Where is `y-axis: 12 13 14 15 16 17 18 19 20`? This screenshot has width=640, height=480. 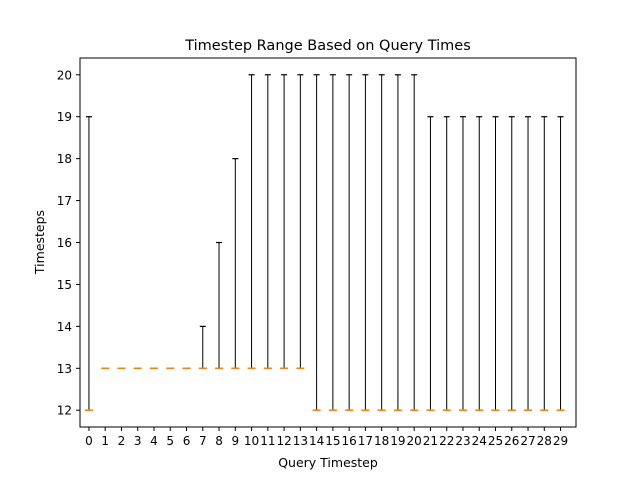
y-axis: 12 13 14 15 16 17 18 19 20 is located at coordinates (68, 243).